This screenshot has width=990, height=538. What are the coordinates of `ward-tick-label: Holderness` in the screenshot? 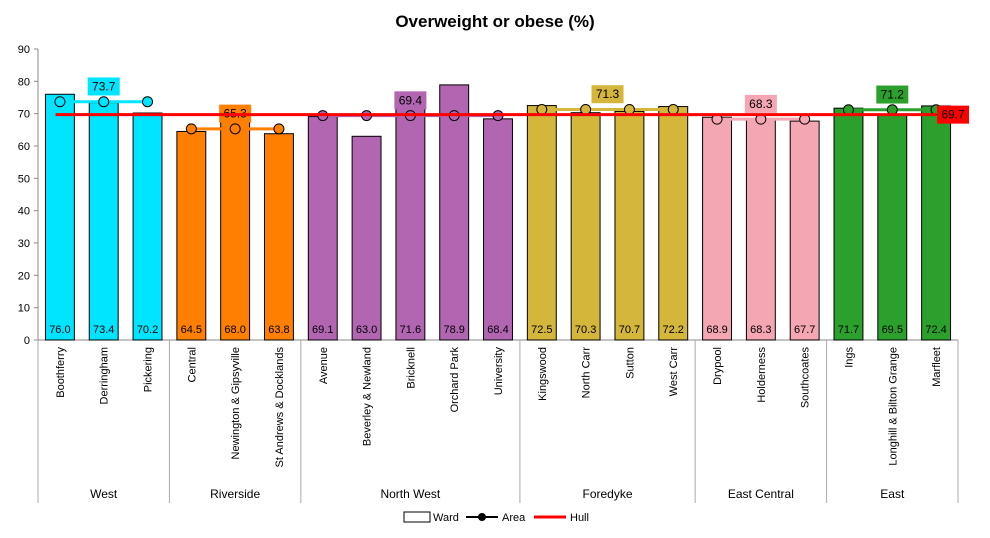 It's located at (762, 375).